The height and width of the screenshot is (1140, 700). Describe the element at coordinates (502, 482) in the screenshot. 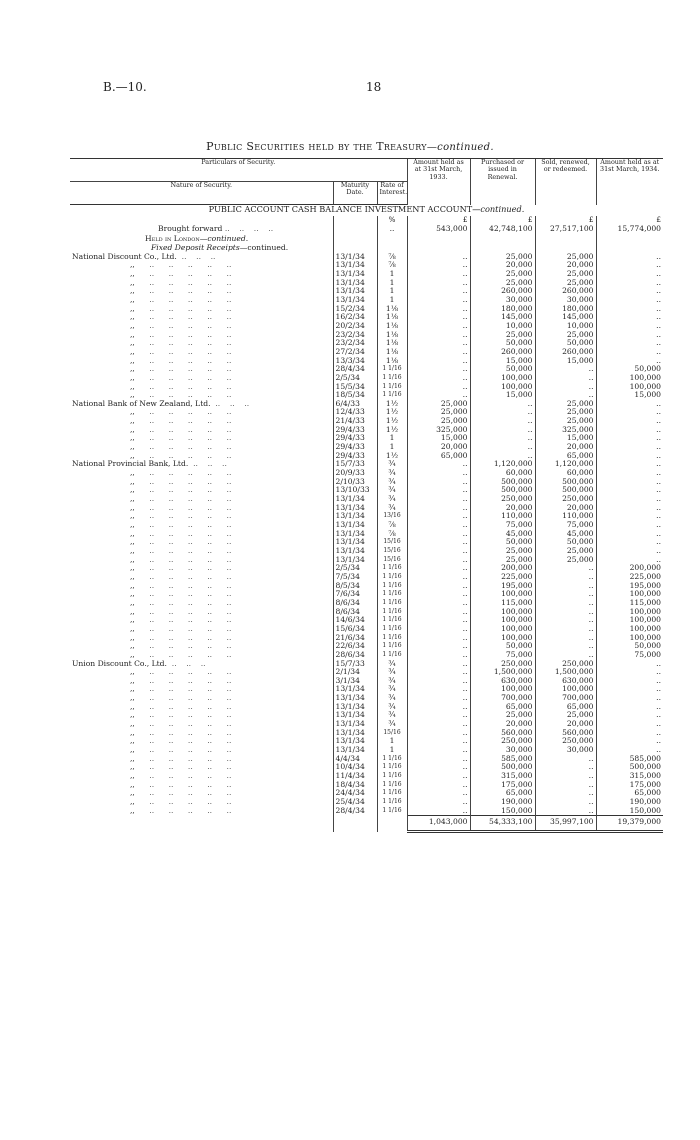

I see `purchased: 500,000` at that location.